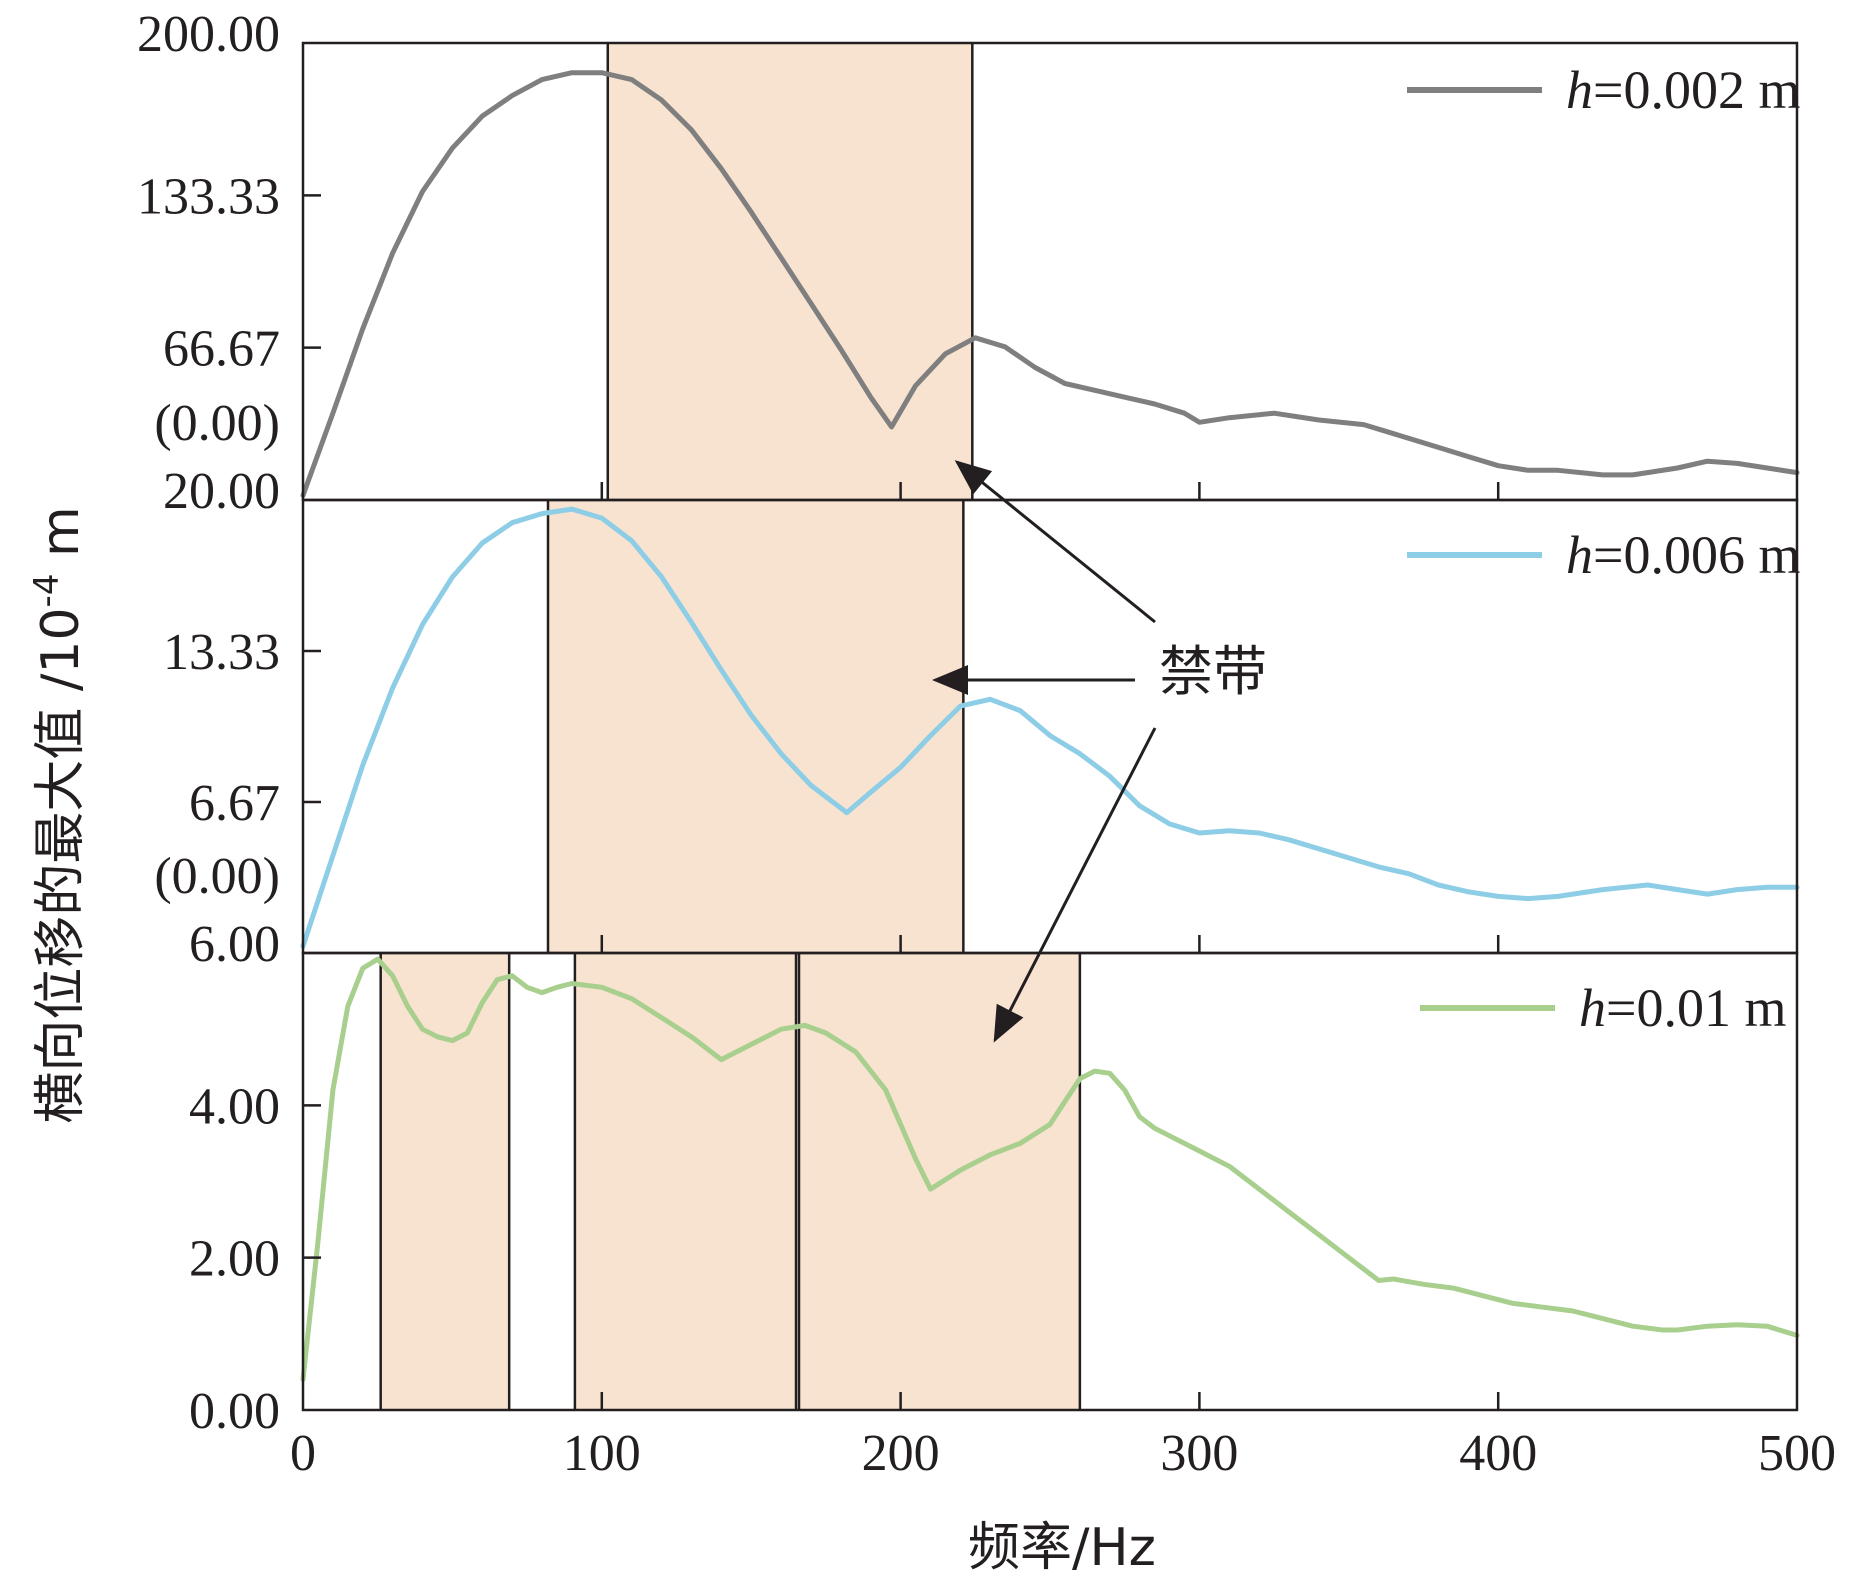 Image resolution: width=1851 pixels, height=1585 pixels. Describe the element at coordinates (1062, 1548) in the screenshot. I see `x-axis-title: 频率/Hz` at that location.